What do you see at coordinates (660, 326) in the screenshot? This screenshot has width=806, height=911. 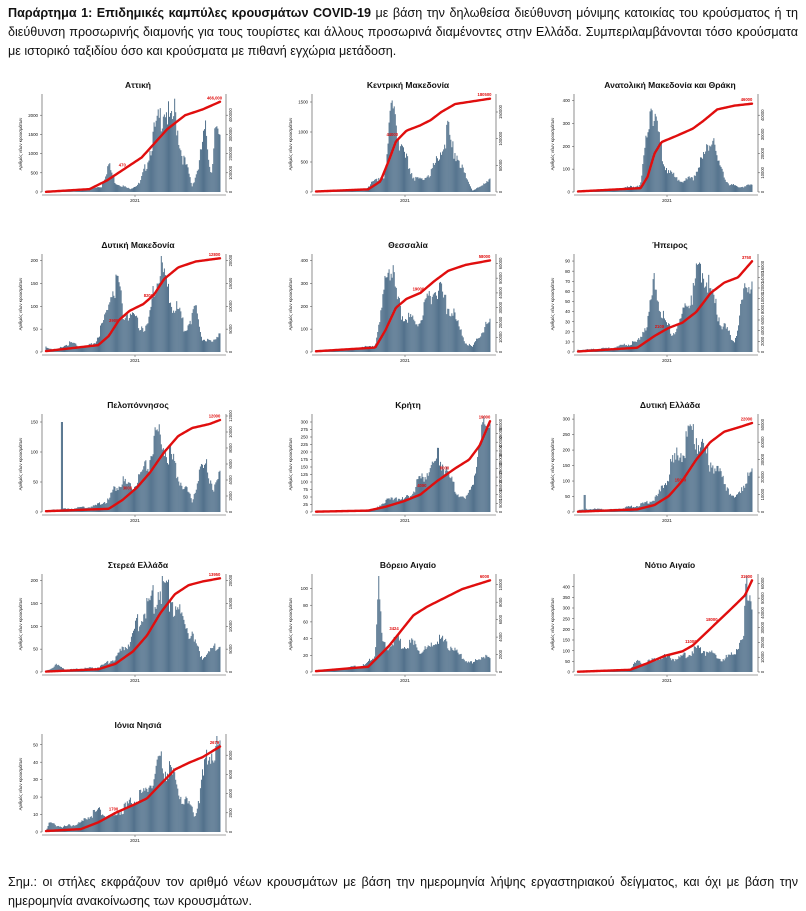 I see `cumulative-callout: 2100` at bounding box center [660, 326].